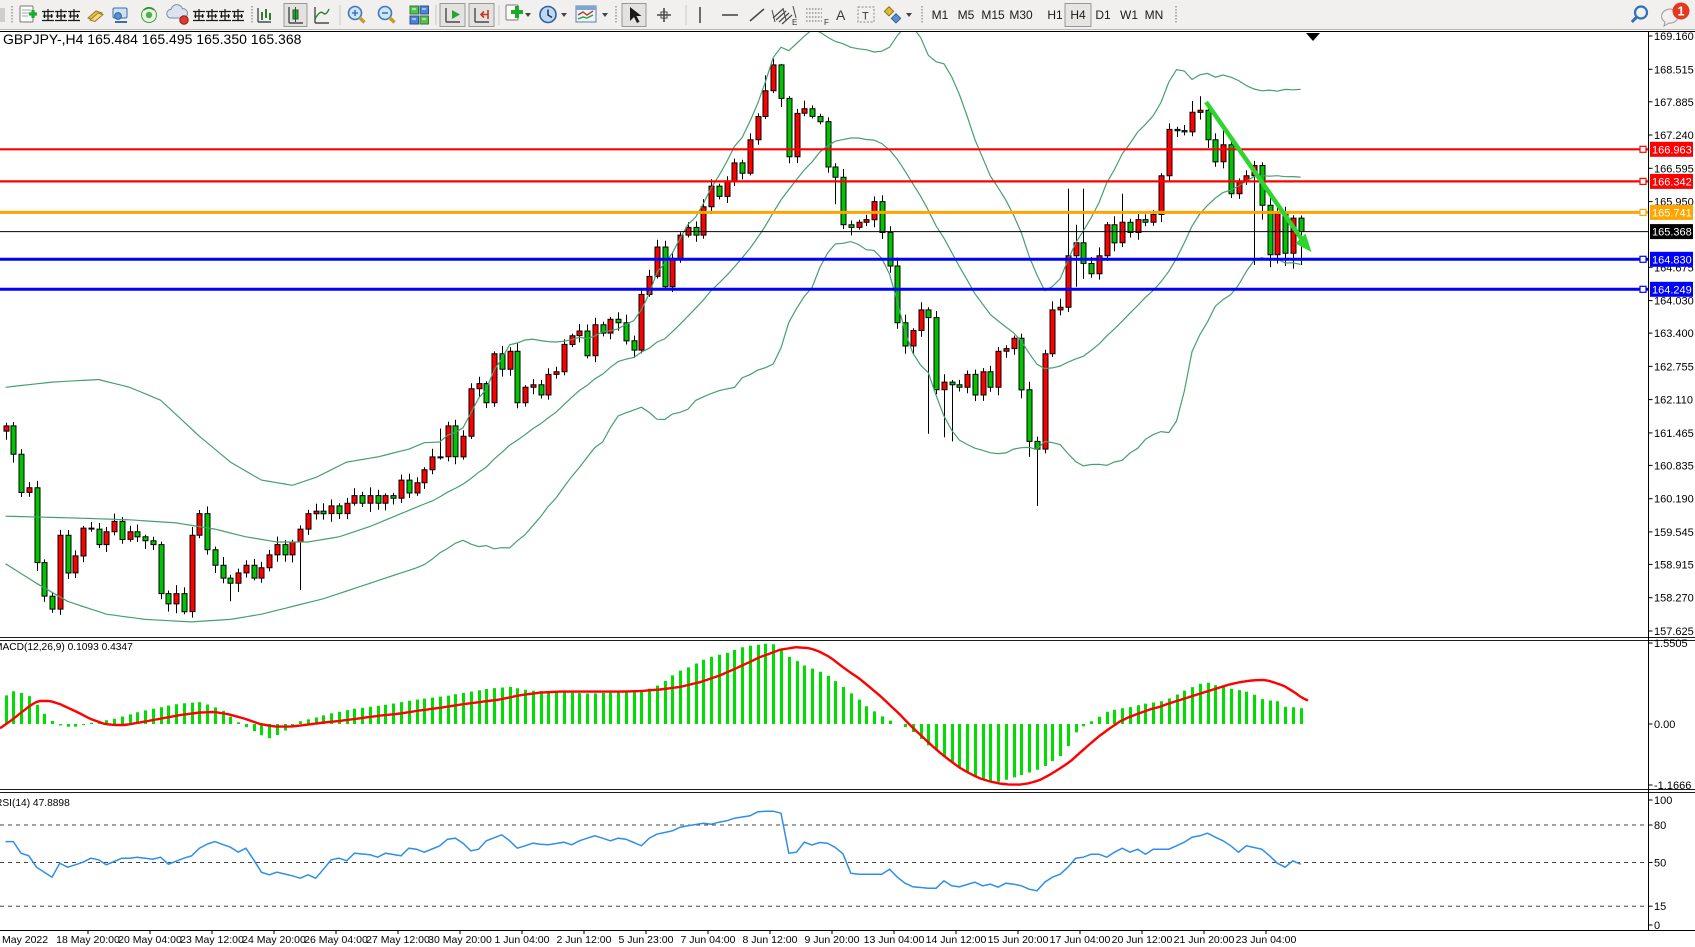 The image size is (1695, 947). What do you see at coordinates (1672, 213) in the screenshot?
I see `svg-text: 165.741` at bounding box center [1672, 213].